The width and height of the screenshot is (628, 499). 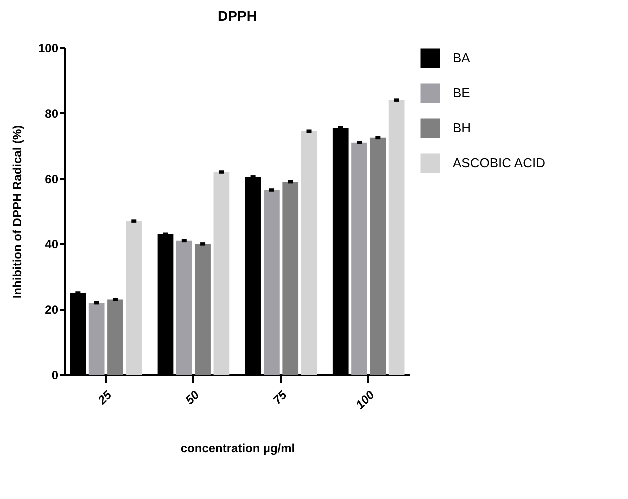 What do you see at coordinates (280, 398) in the screenshot?
I see `x-tick-label: 75` at bounding box center [280, 398].